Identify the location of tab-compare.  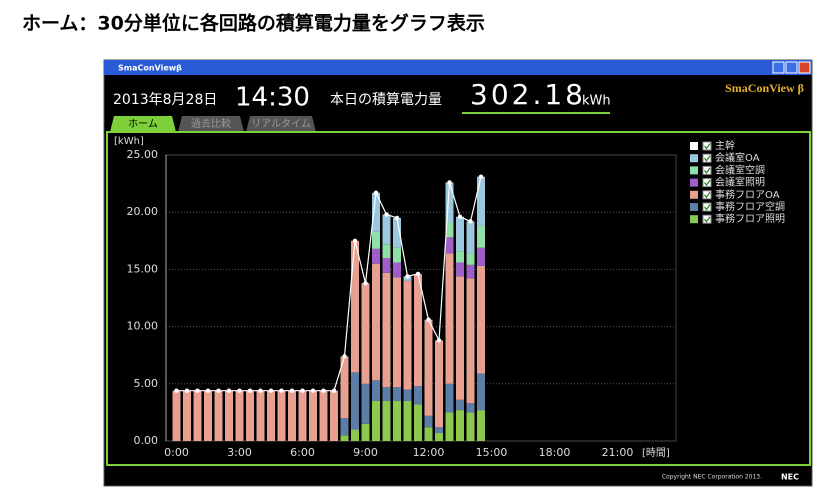
(211, 124).